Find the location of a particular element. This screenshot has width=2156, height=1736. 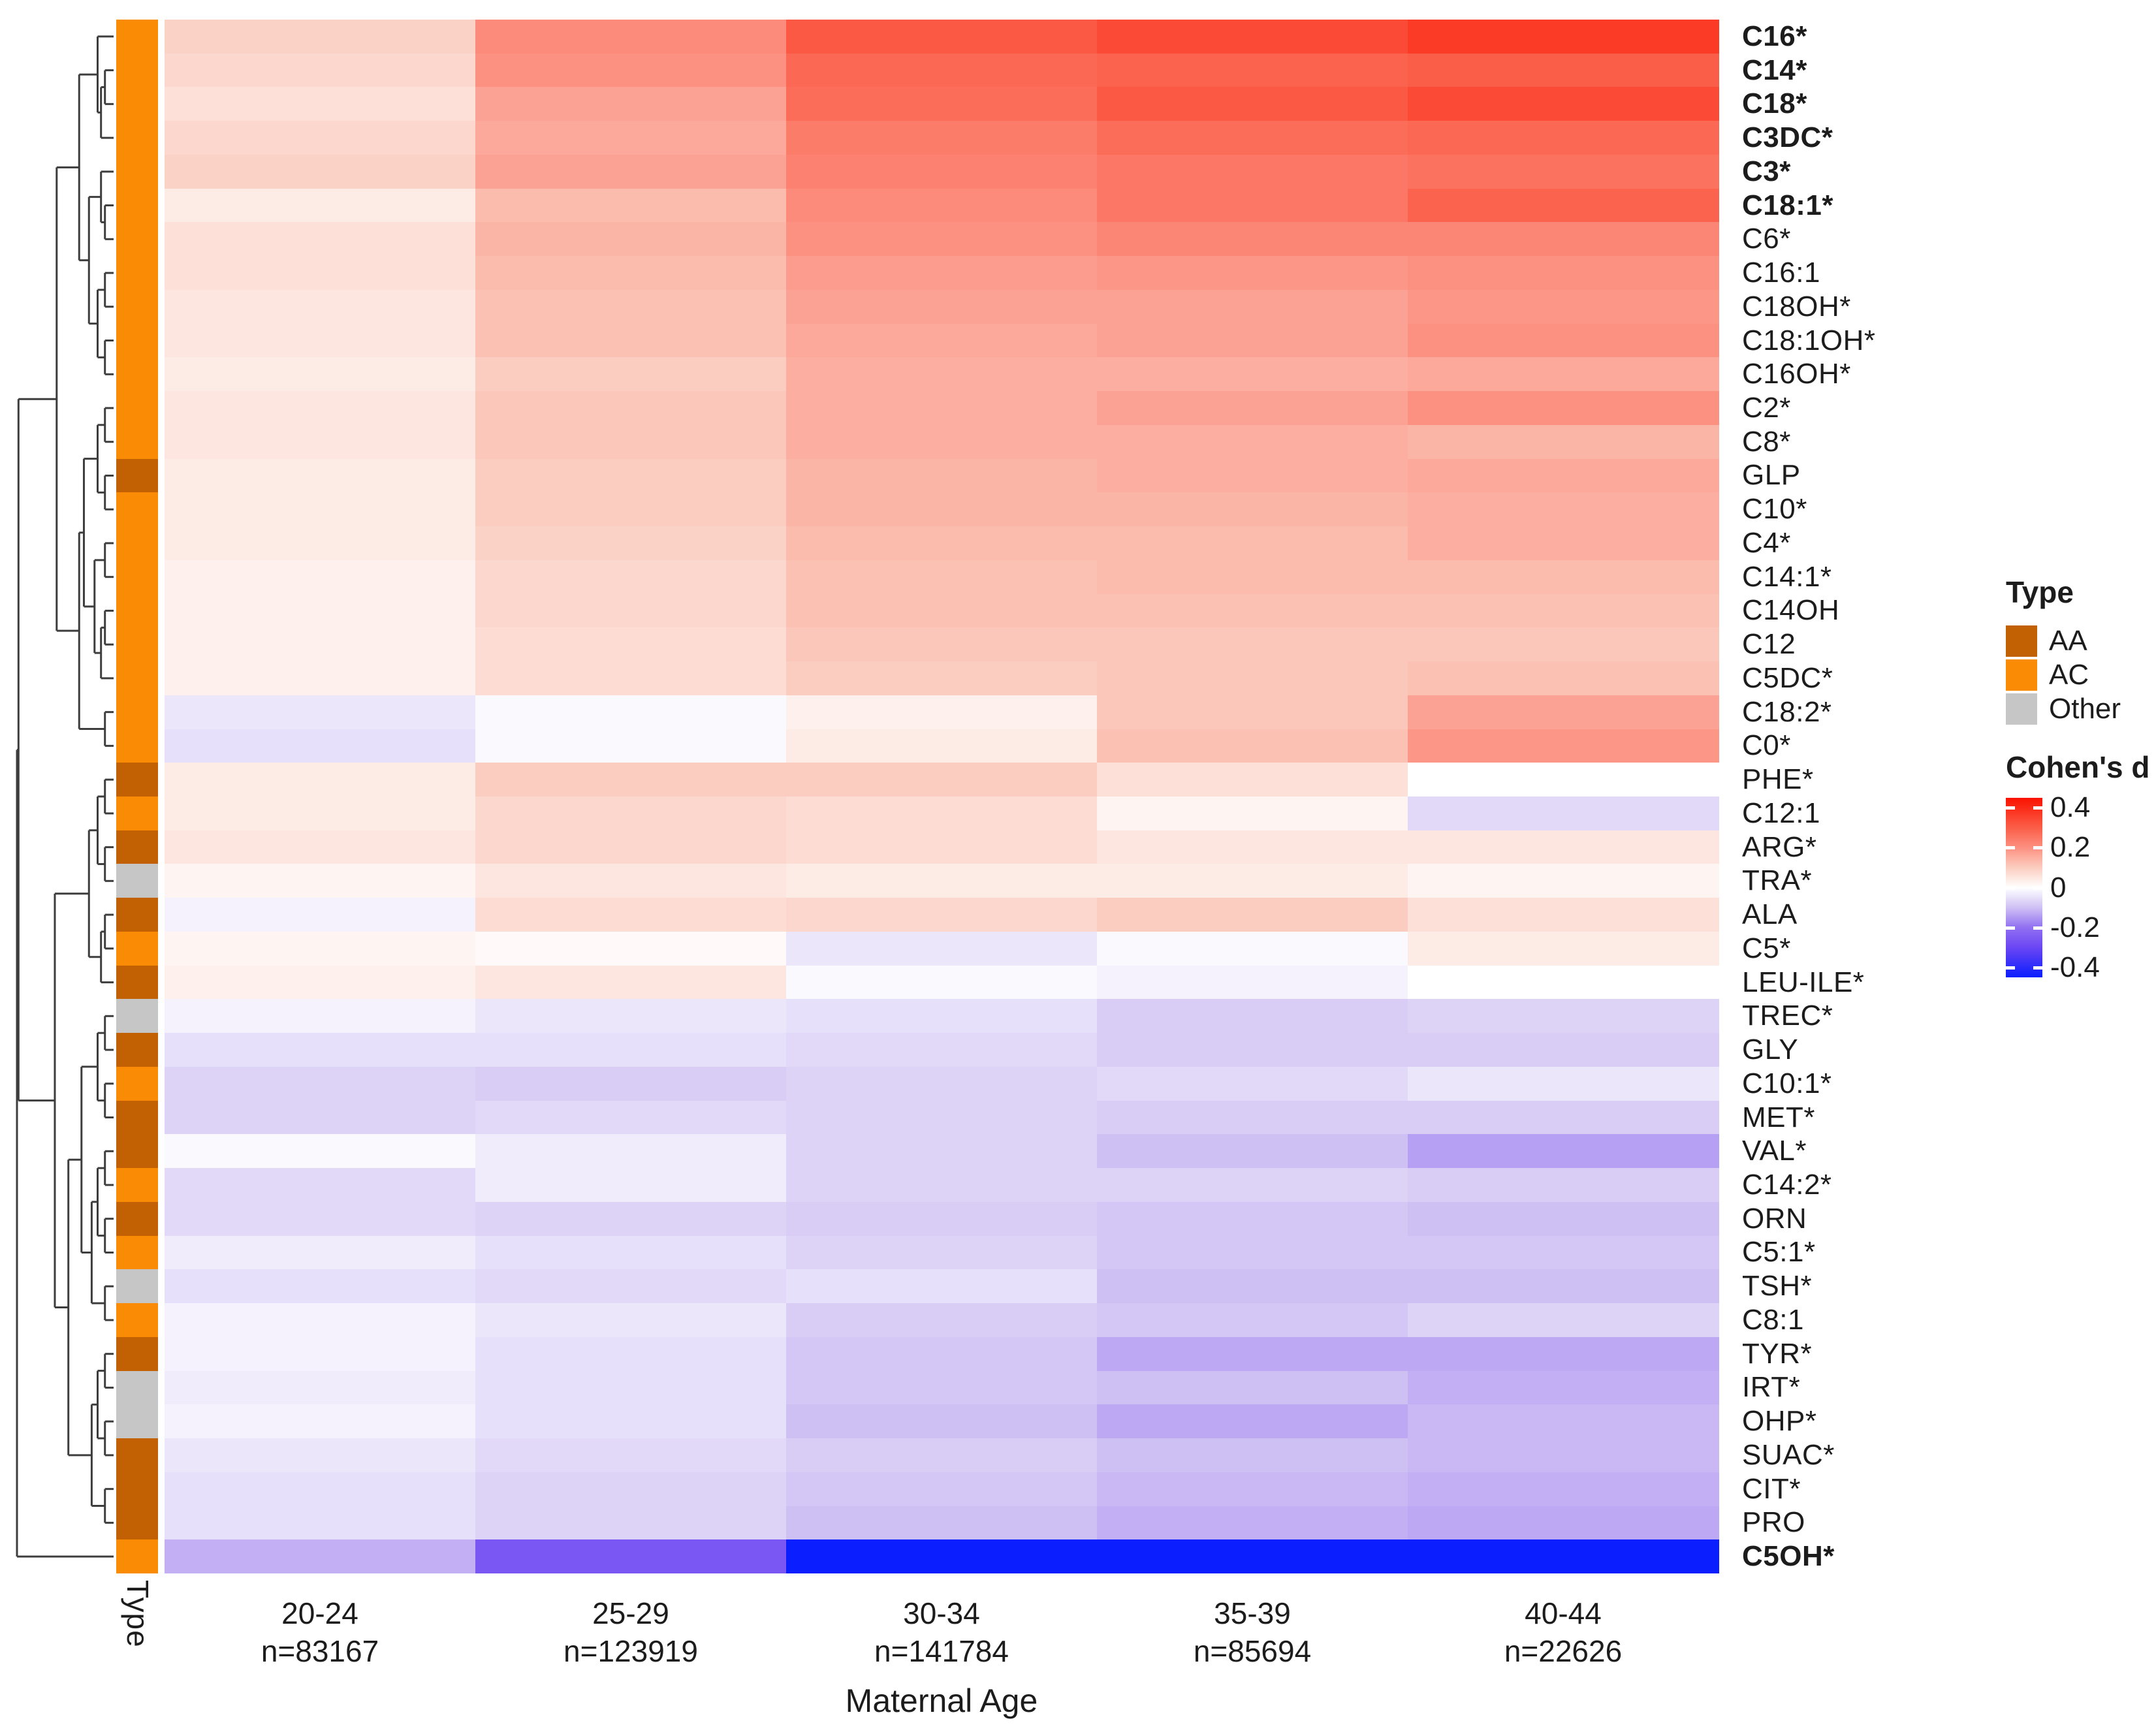

column-age-range: 30-34 is located at coordinates (942, 1613).